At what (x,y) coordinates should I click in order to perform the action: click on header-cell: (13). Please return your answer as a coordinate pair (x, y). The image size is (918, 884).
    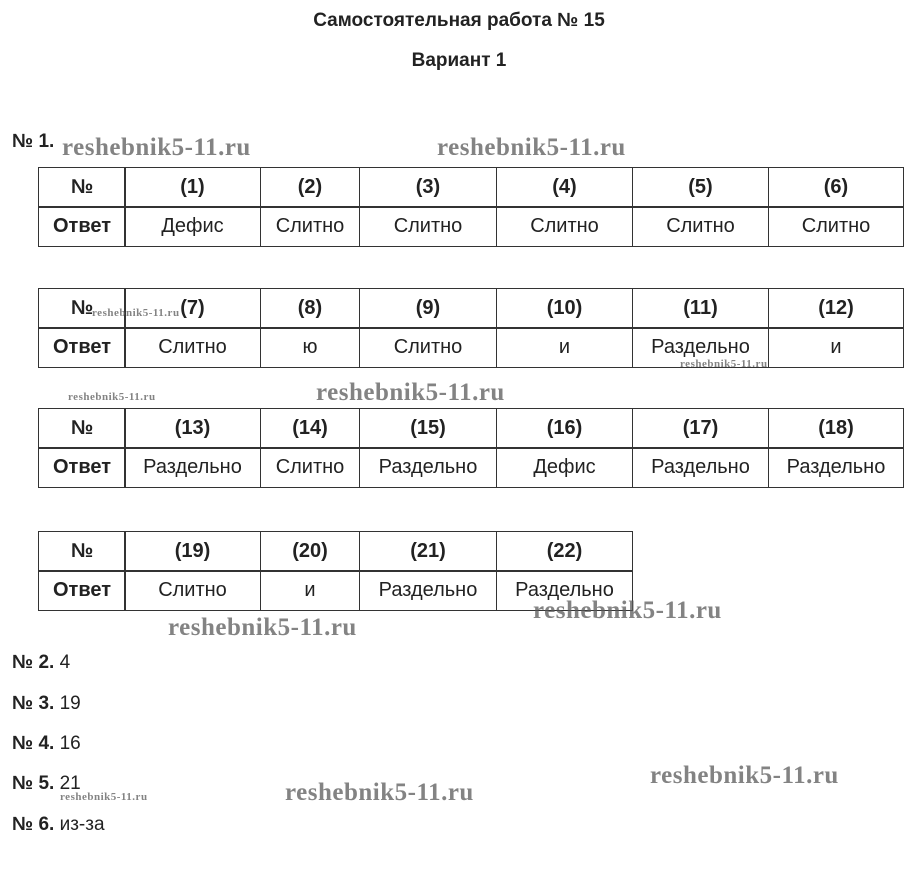
    Looking at the image, I should click on (192, 428).